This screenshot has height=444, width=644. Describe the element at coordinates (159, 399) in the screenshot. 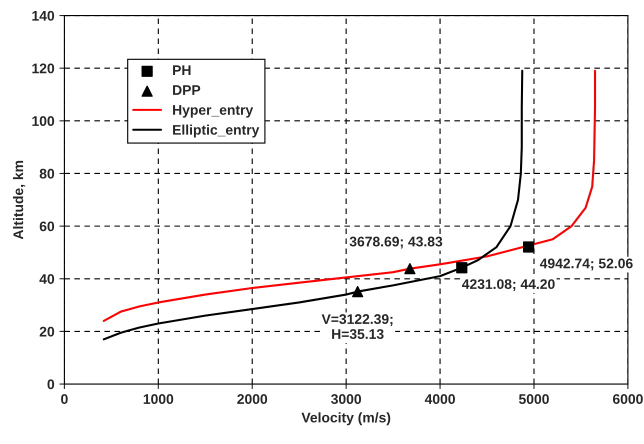

I see `x-tick-label: 1000` at that location.